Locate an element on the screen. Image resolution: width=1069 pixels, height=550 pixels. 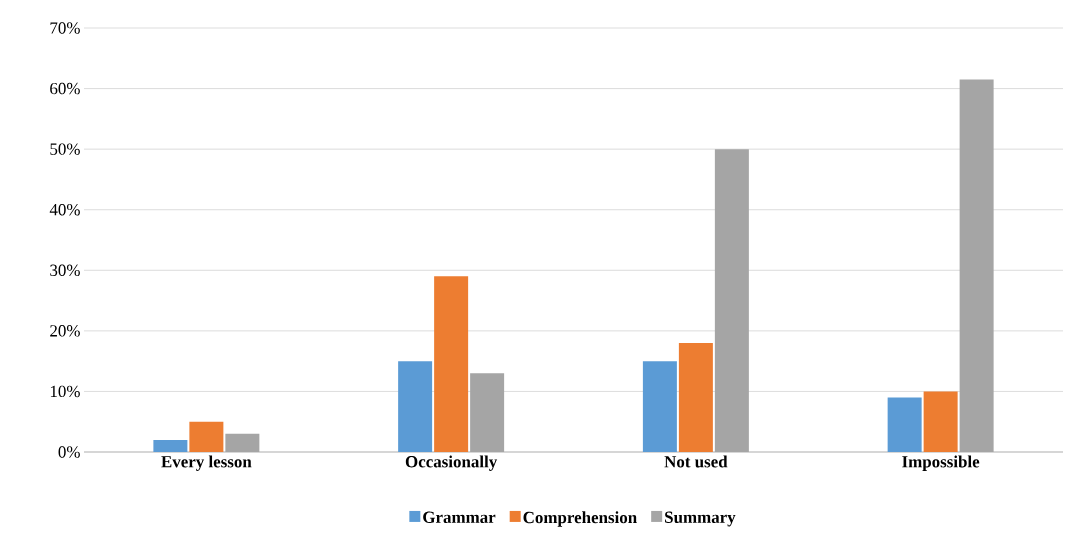
y-tick-label: 10% is located at coordinates (65, 391).